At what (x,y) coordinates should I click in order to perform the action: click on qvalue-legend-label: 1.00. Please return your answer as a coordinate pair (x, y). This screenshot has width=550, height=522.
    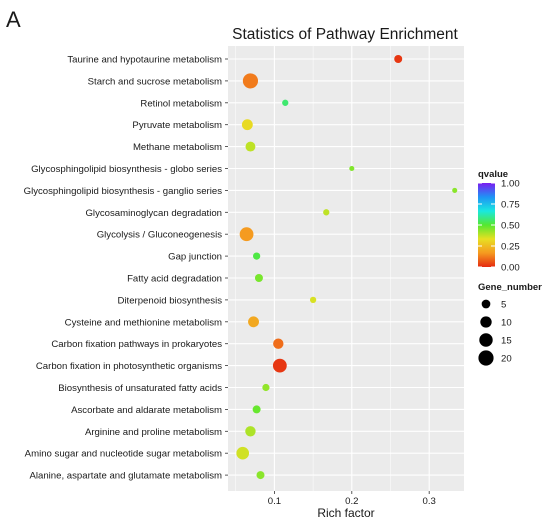
    Looking at the image, I should click on (510, 184).